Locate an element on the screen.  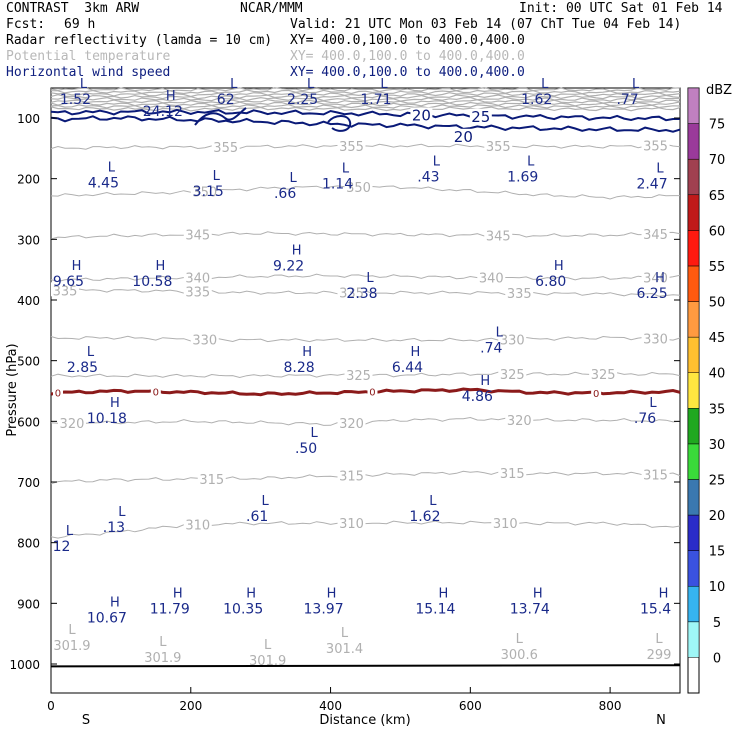
y-tick-label: 600 is located at coordinates (28, 422).